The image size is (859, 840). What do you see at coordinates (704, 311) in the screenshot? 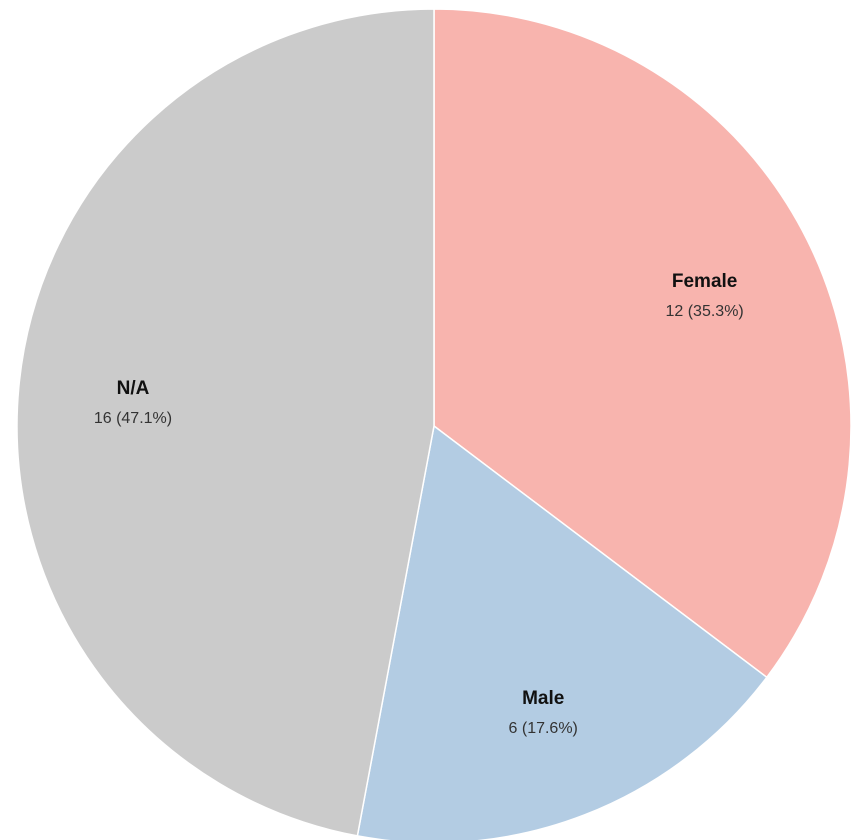
I see `slice-label-value: 12 (35.3%)` at bounding box center [704, 311].